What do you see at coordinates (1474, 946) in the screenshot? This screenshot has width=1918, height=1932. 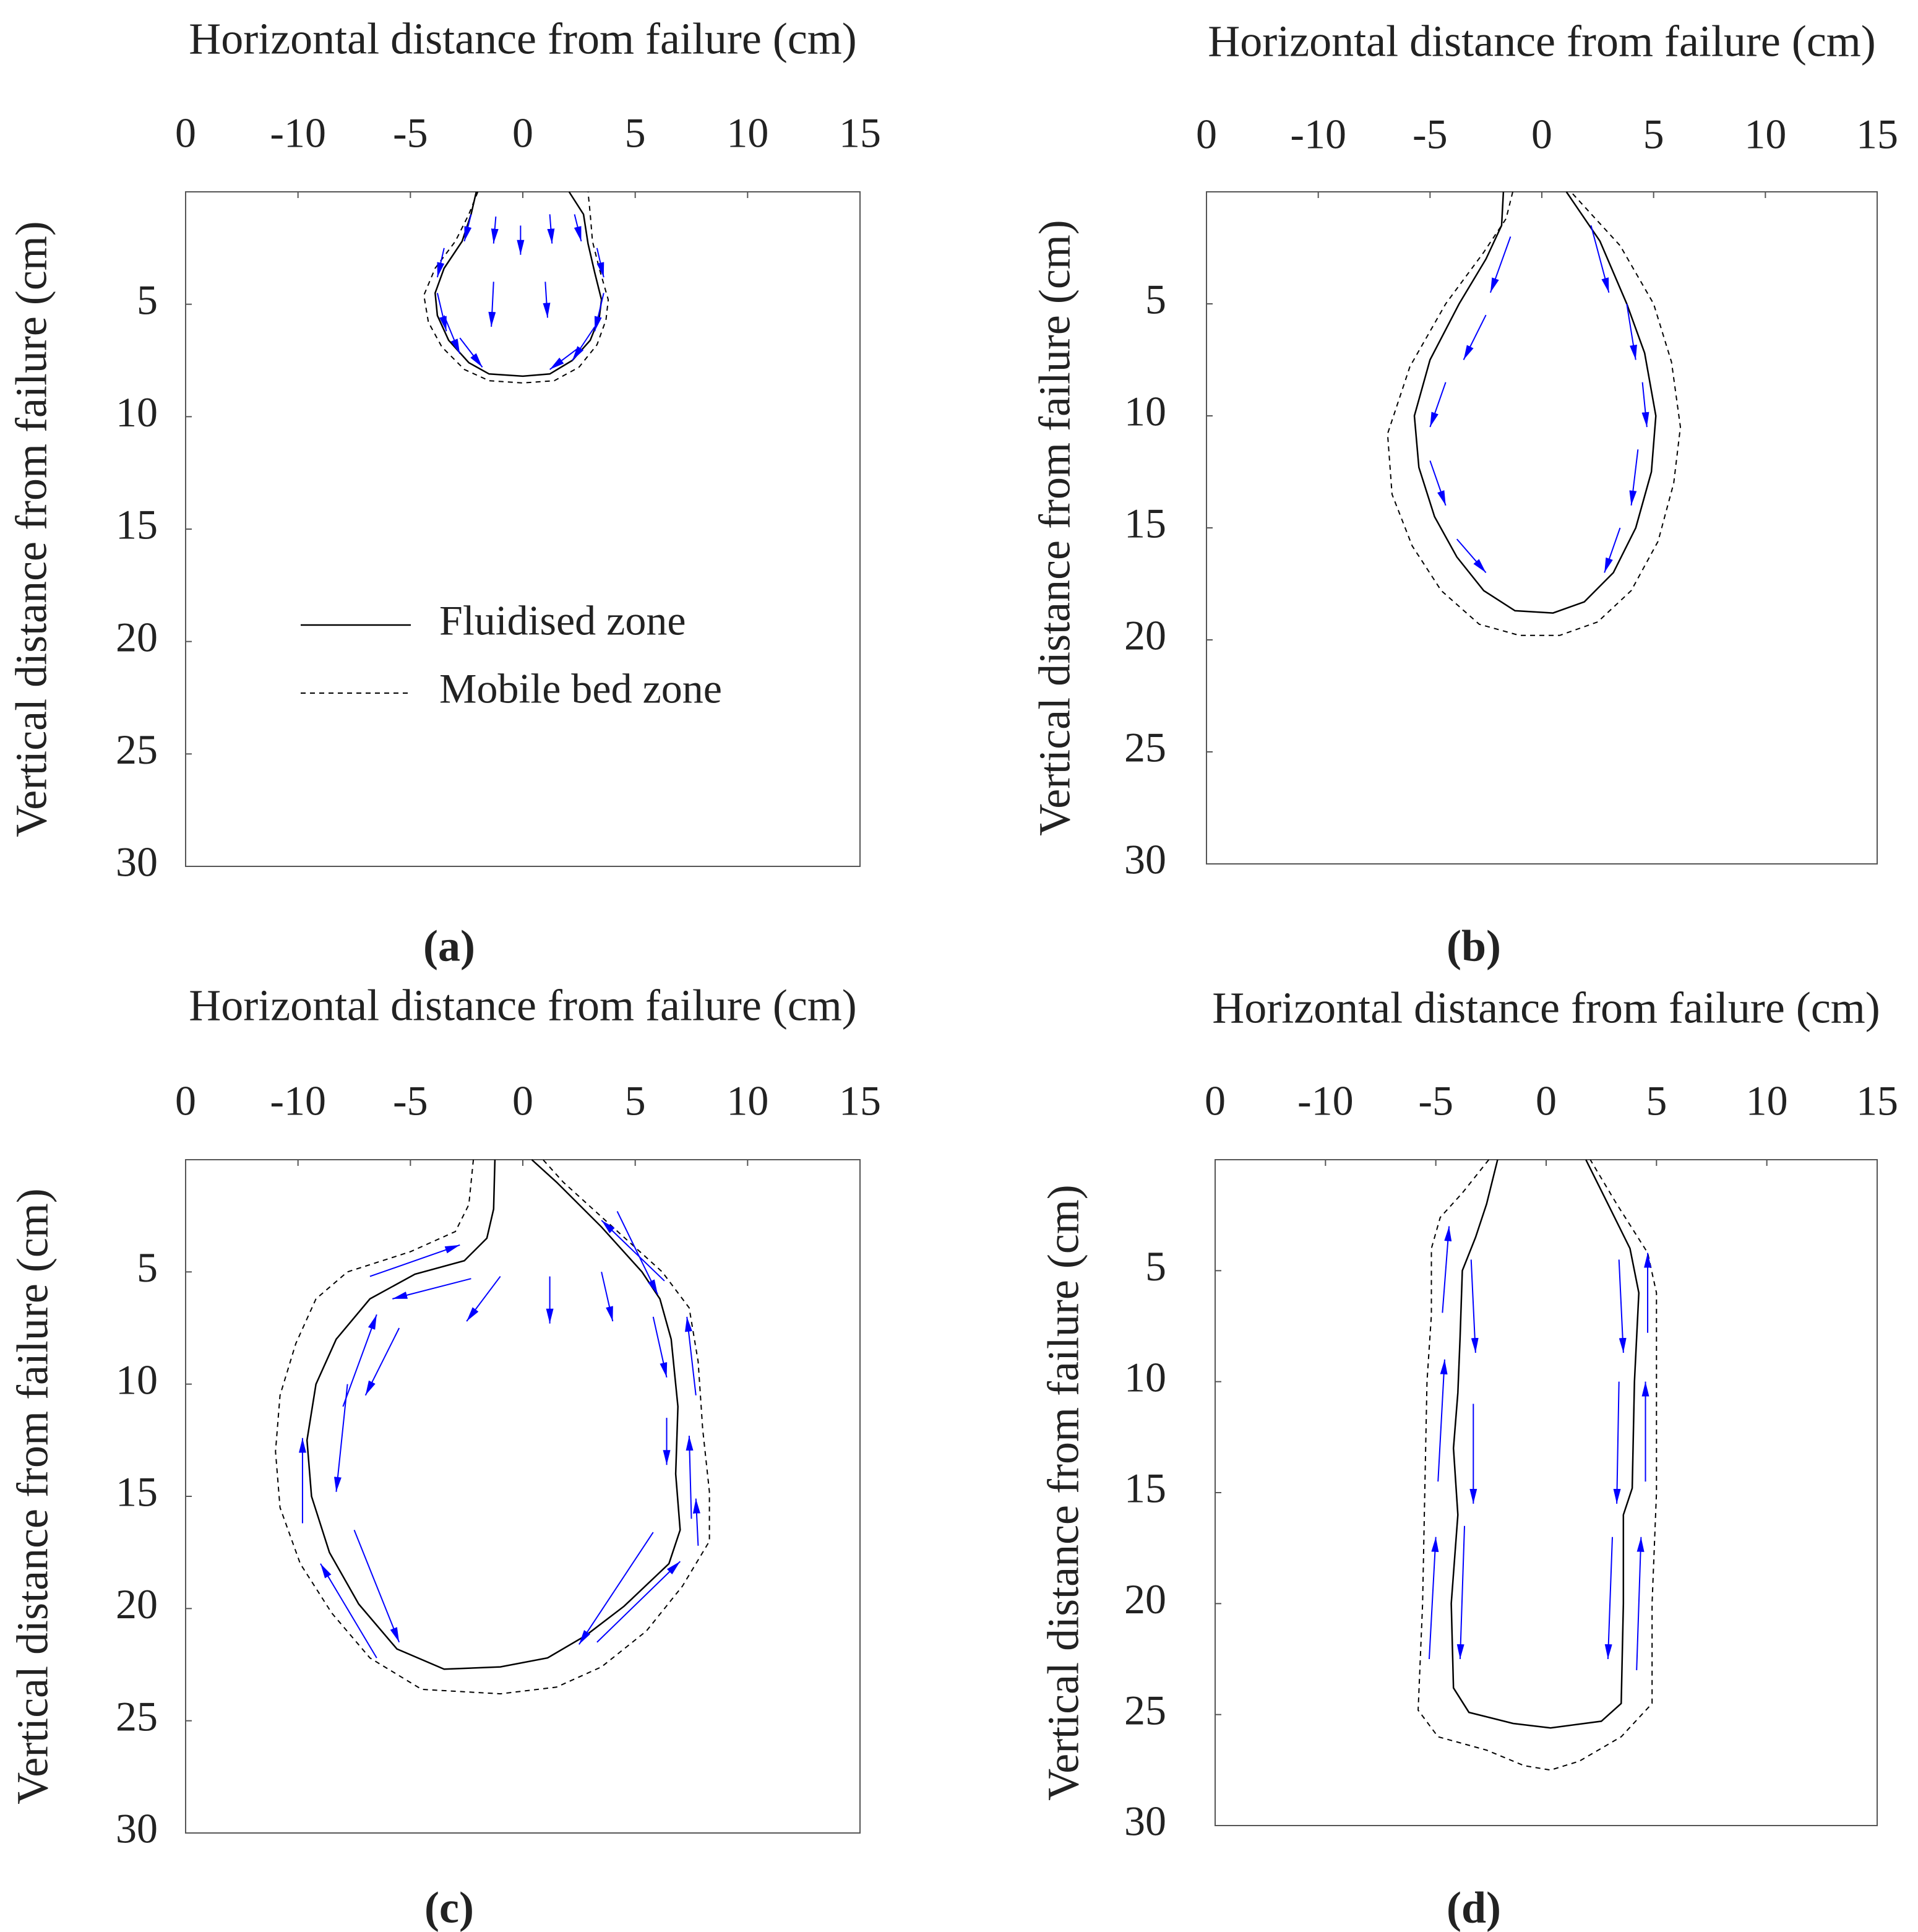 I see `panel-label: (b)` at bounding box center [1474, 946].